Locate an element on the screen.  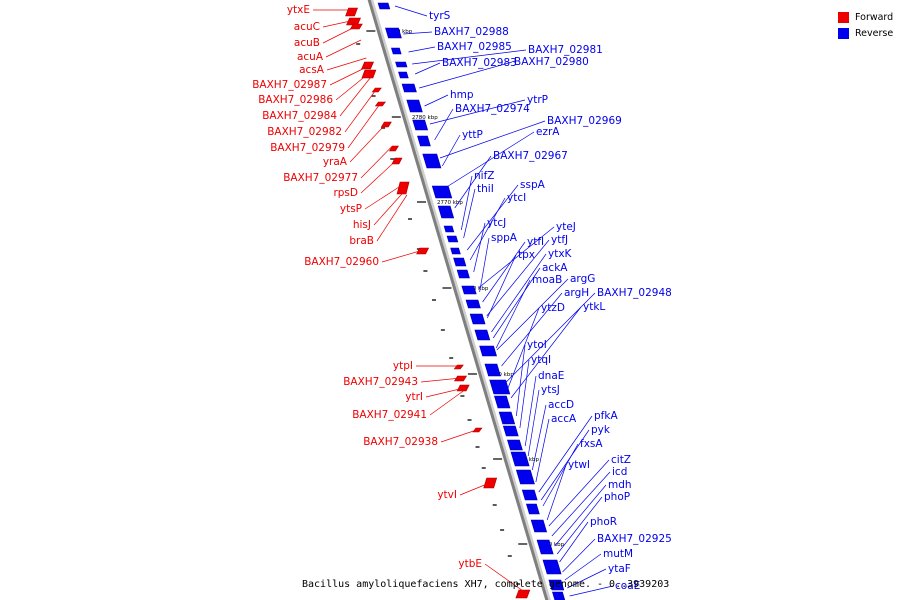
gene-label-ytci: ytcI is located at coordinates (516, 198).